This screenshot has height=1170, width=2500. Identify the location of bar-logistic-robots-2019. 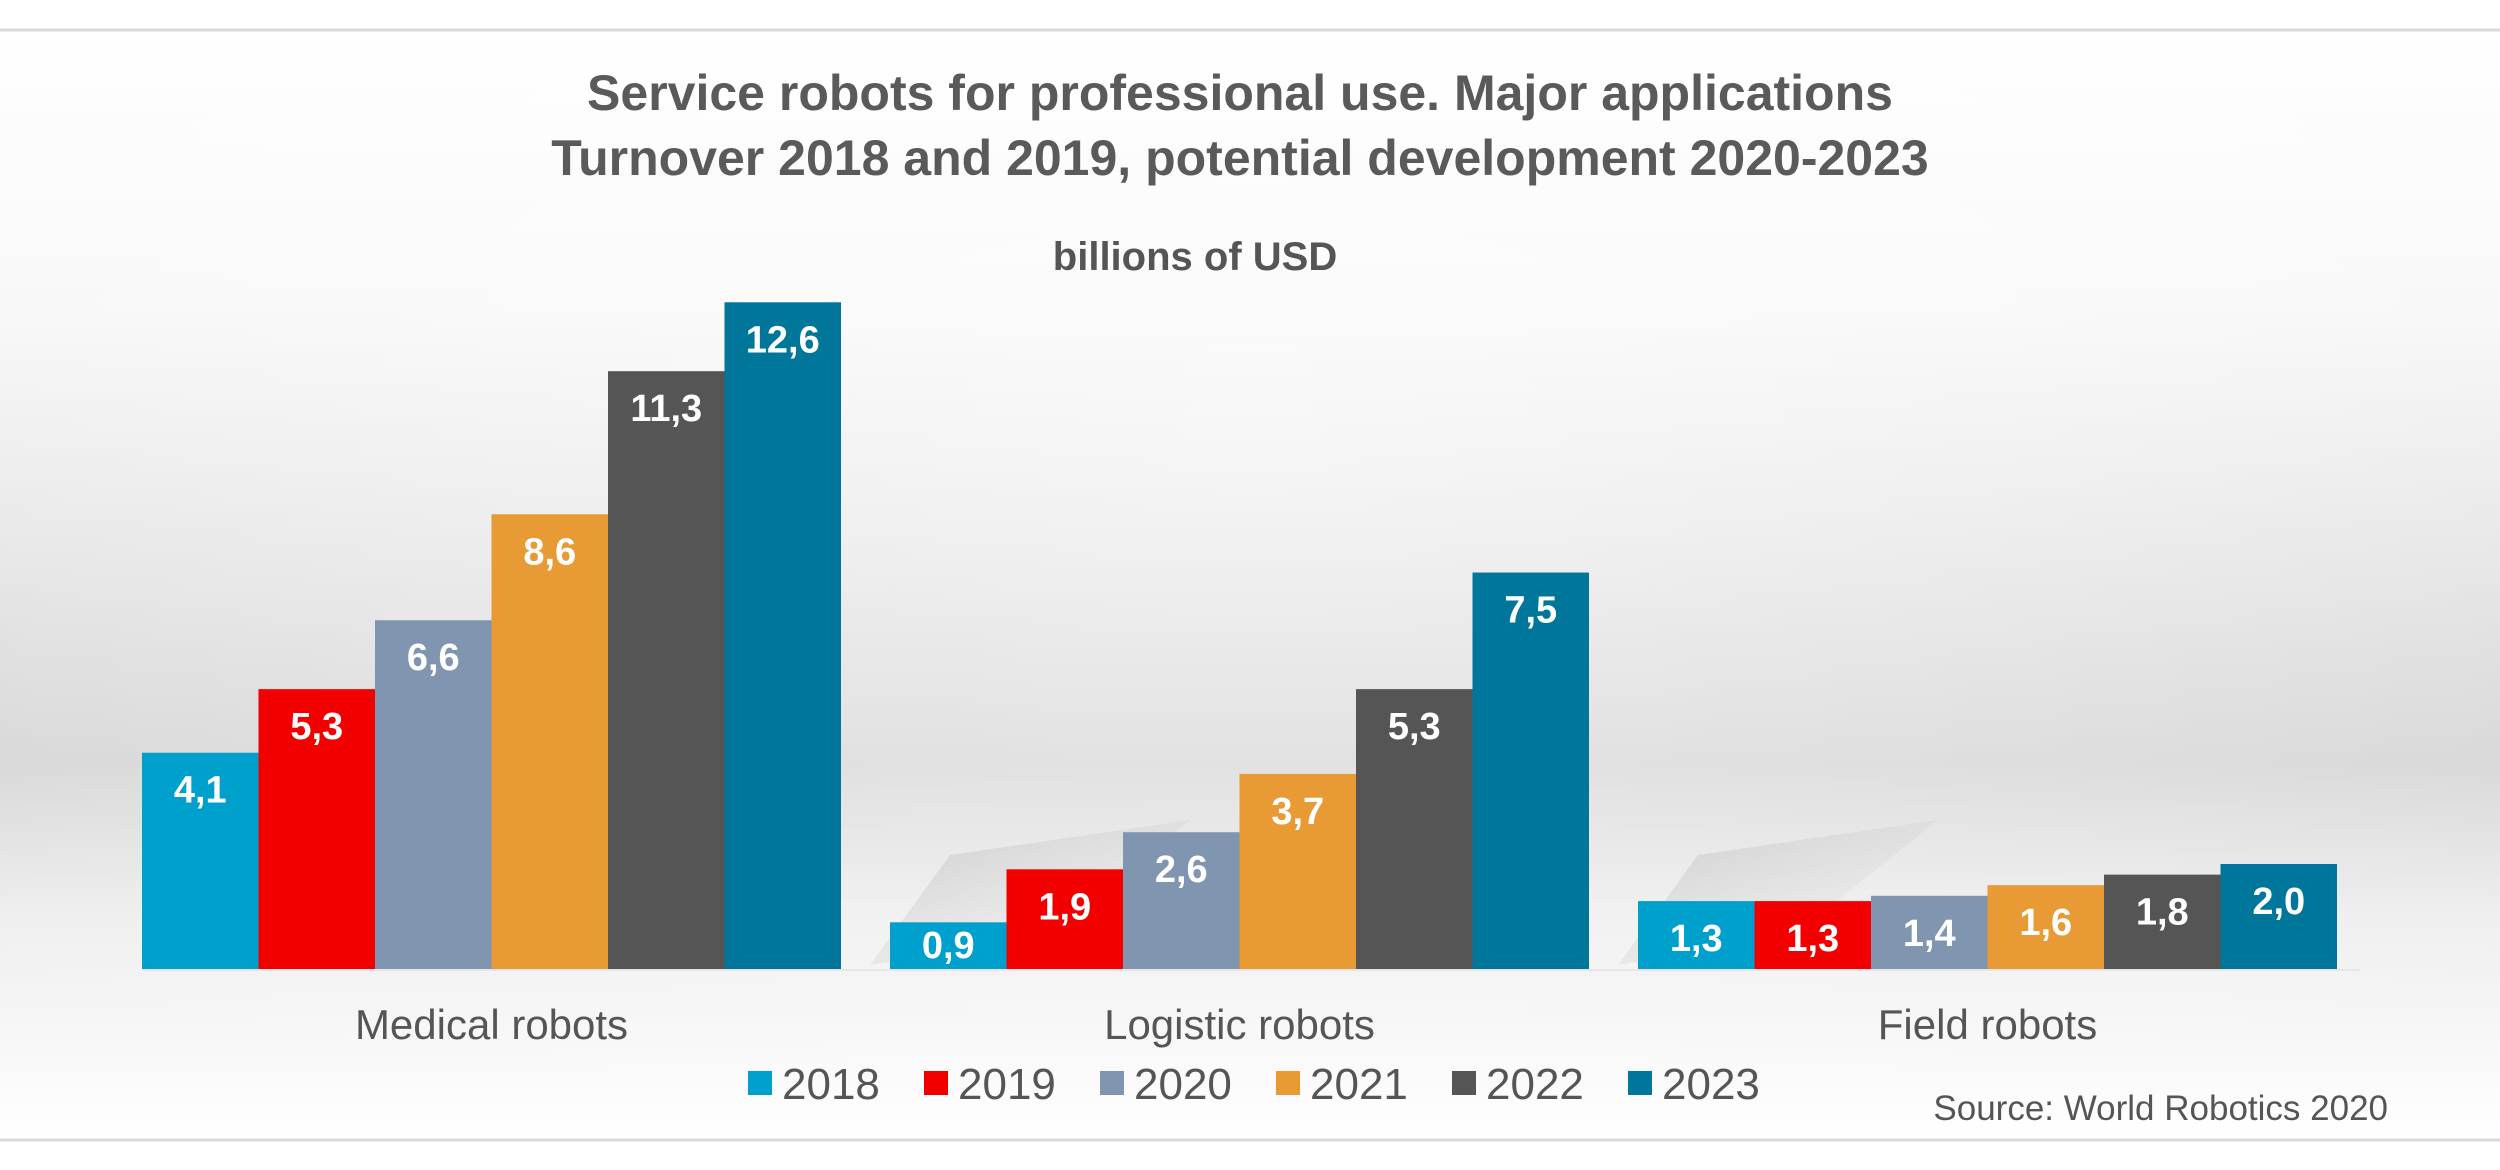
(1064, 919).